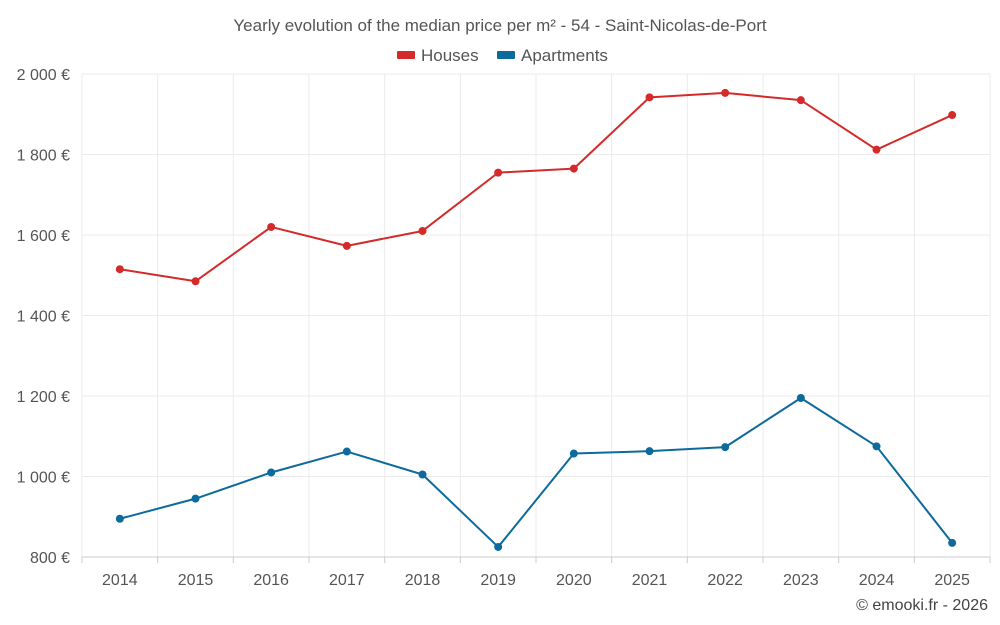 This screenshot has width=1000, height=625. I want to click on x-tick-label: 2023, so click(801, 580).